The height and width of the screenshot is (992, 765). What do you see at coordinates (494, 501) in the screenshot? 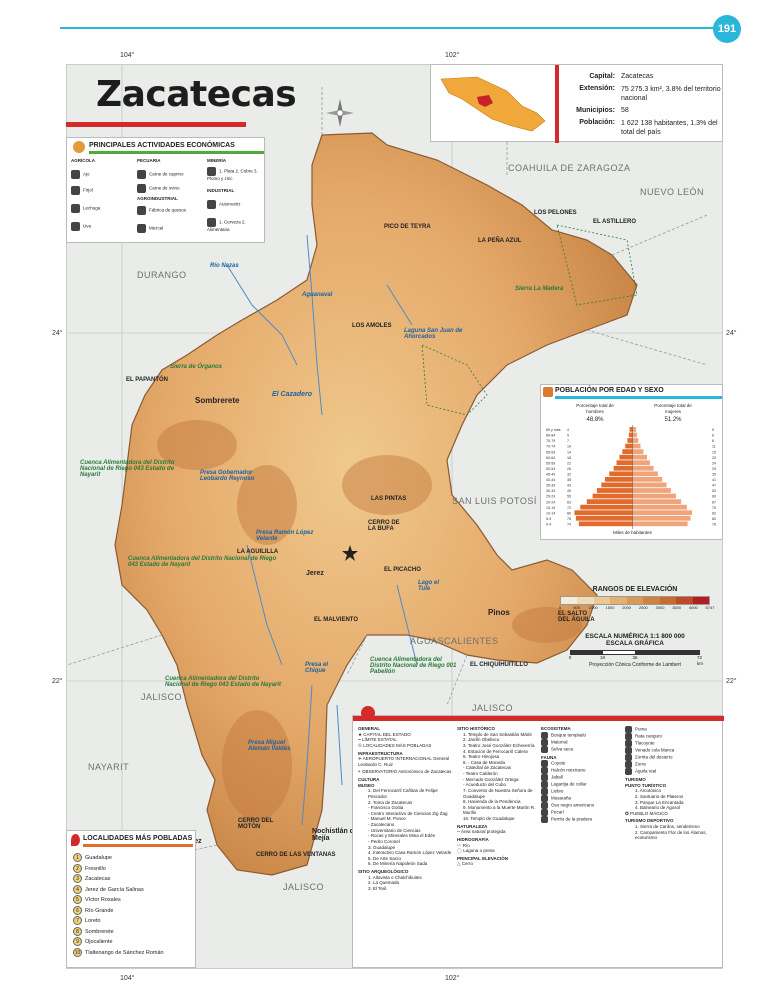
I see `label-slp: SAN LUIS POTOSÍ` at bounding box center [494, 501].